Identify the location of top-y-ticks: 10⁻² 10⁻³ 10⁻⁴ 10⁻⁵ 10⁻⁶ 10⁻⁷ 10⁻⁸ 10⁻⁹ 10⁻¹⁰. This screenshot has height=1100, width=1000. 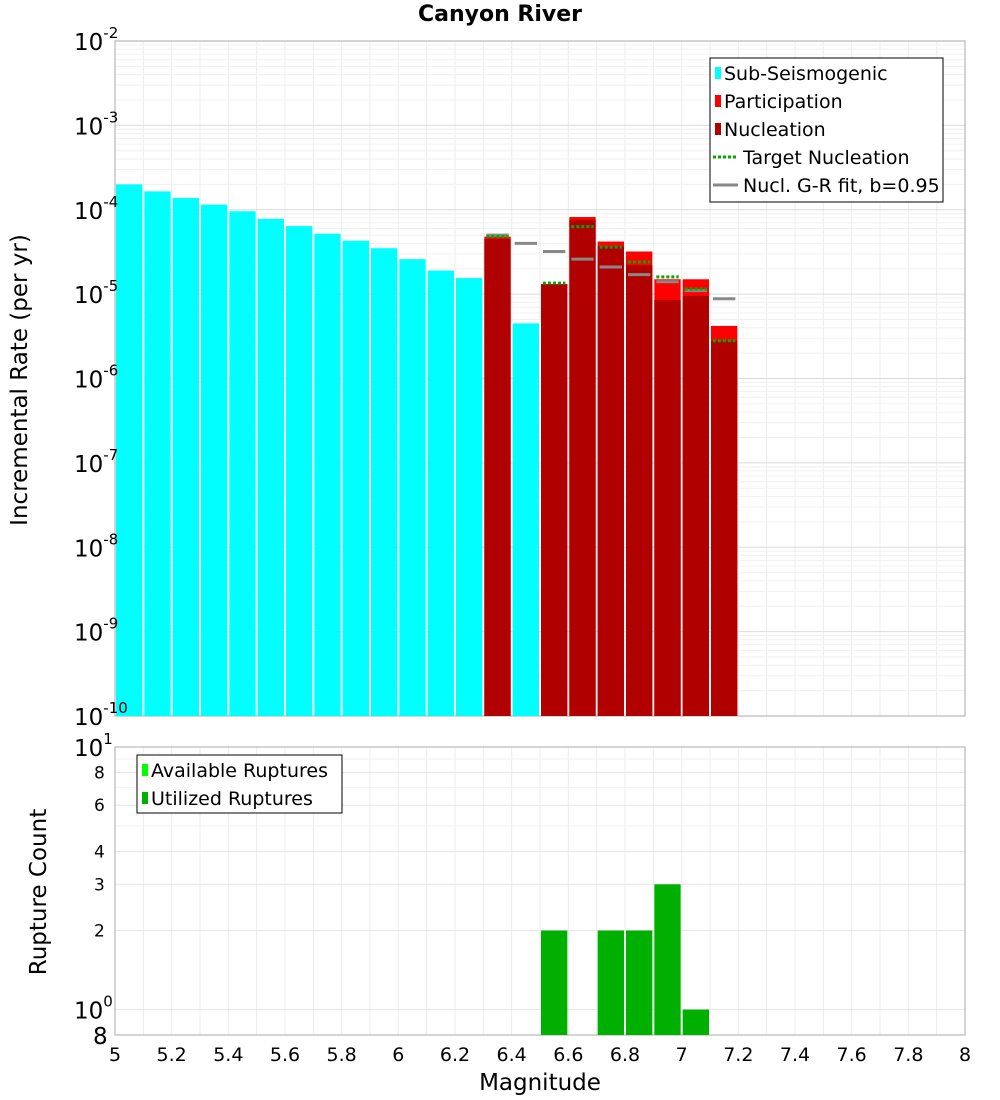
(101, 377).